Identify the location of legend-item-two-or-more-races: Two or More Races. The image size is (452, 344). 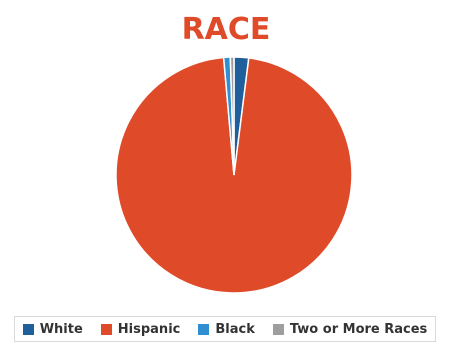
(350, 329).